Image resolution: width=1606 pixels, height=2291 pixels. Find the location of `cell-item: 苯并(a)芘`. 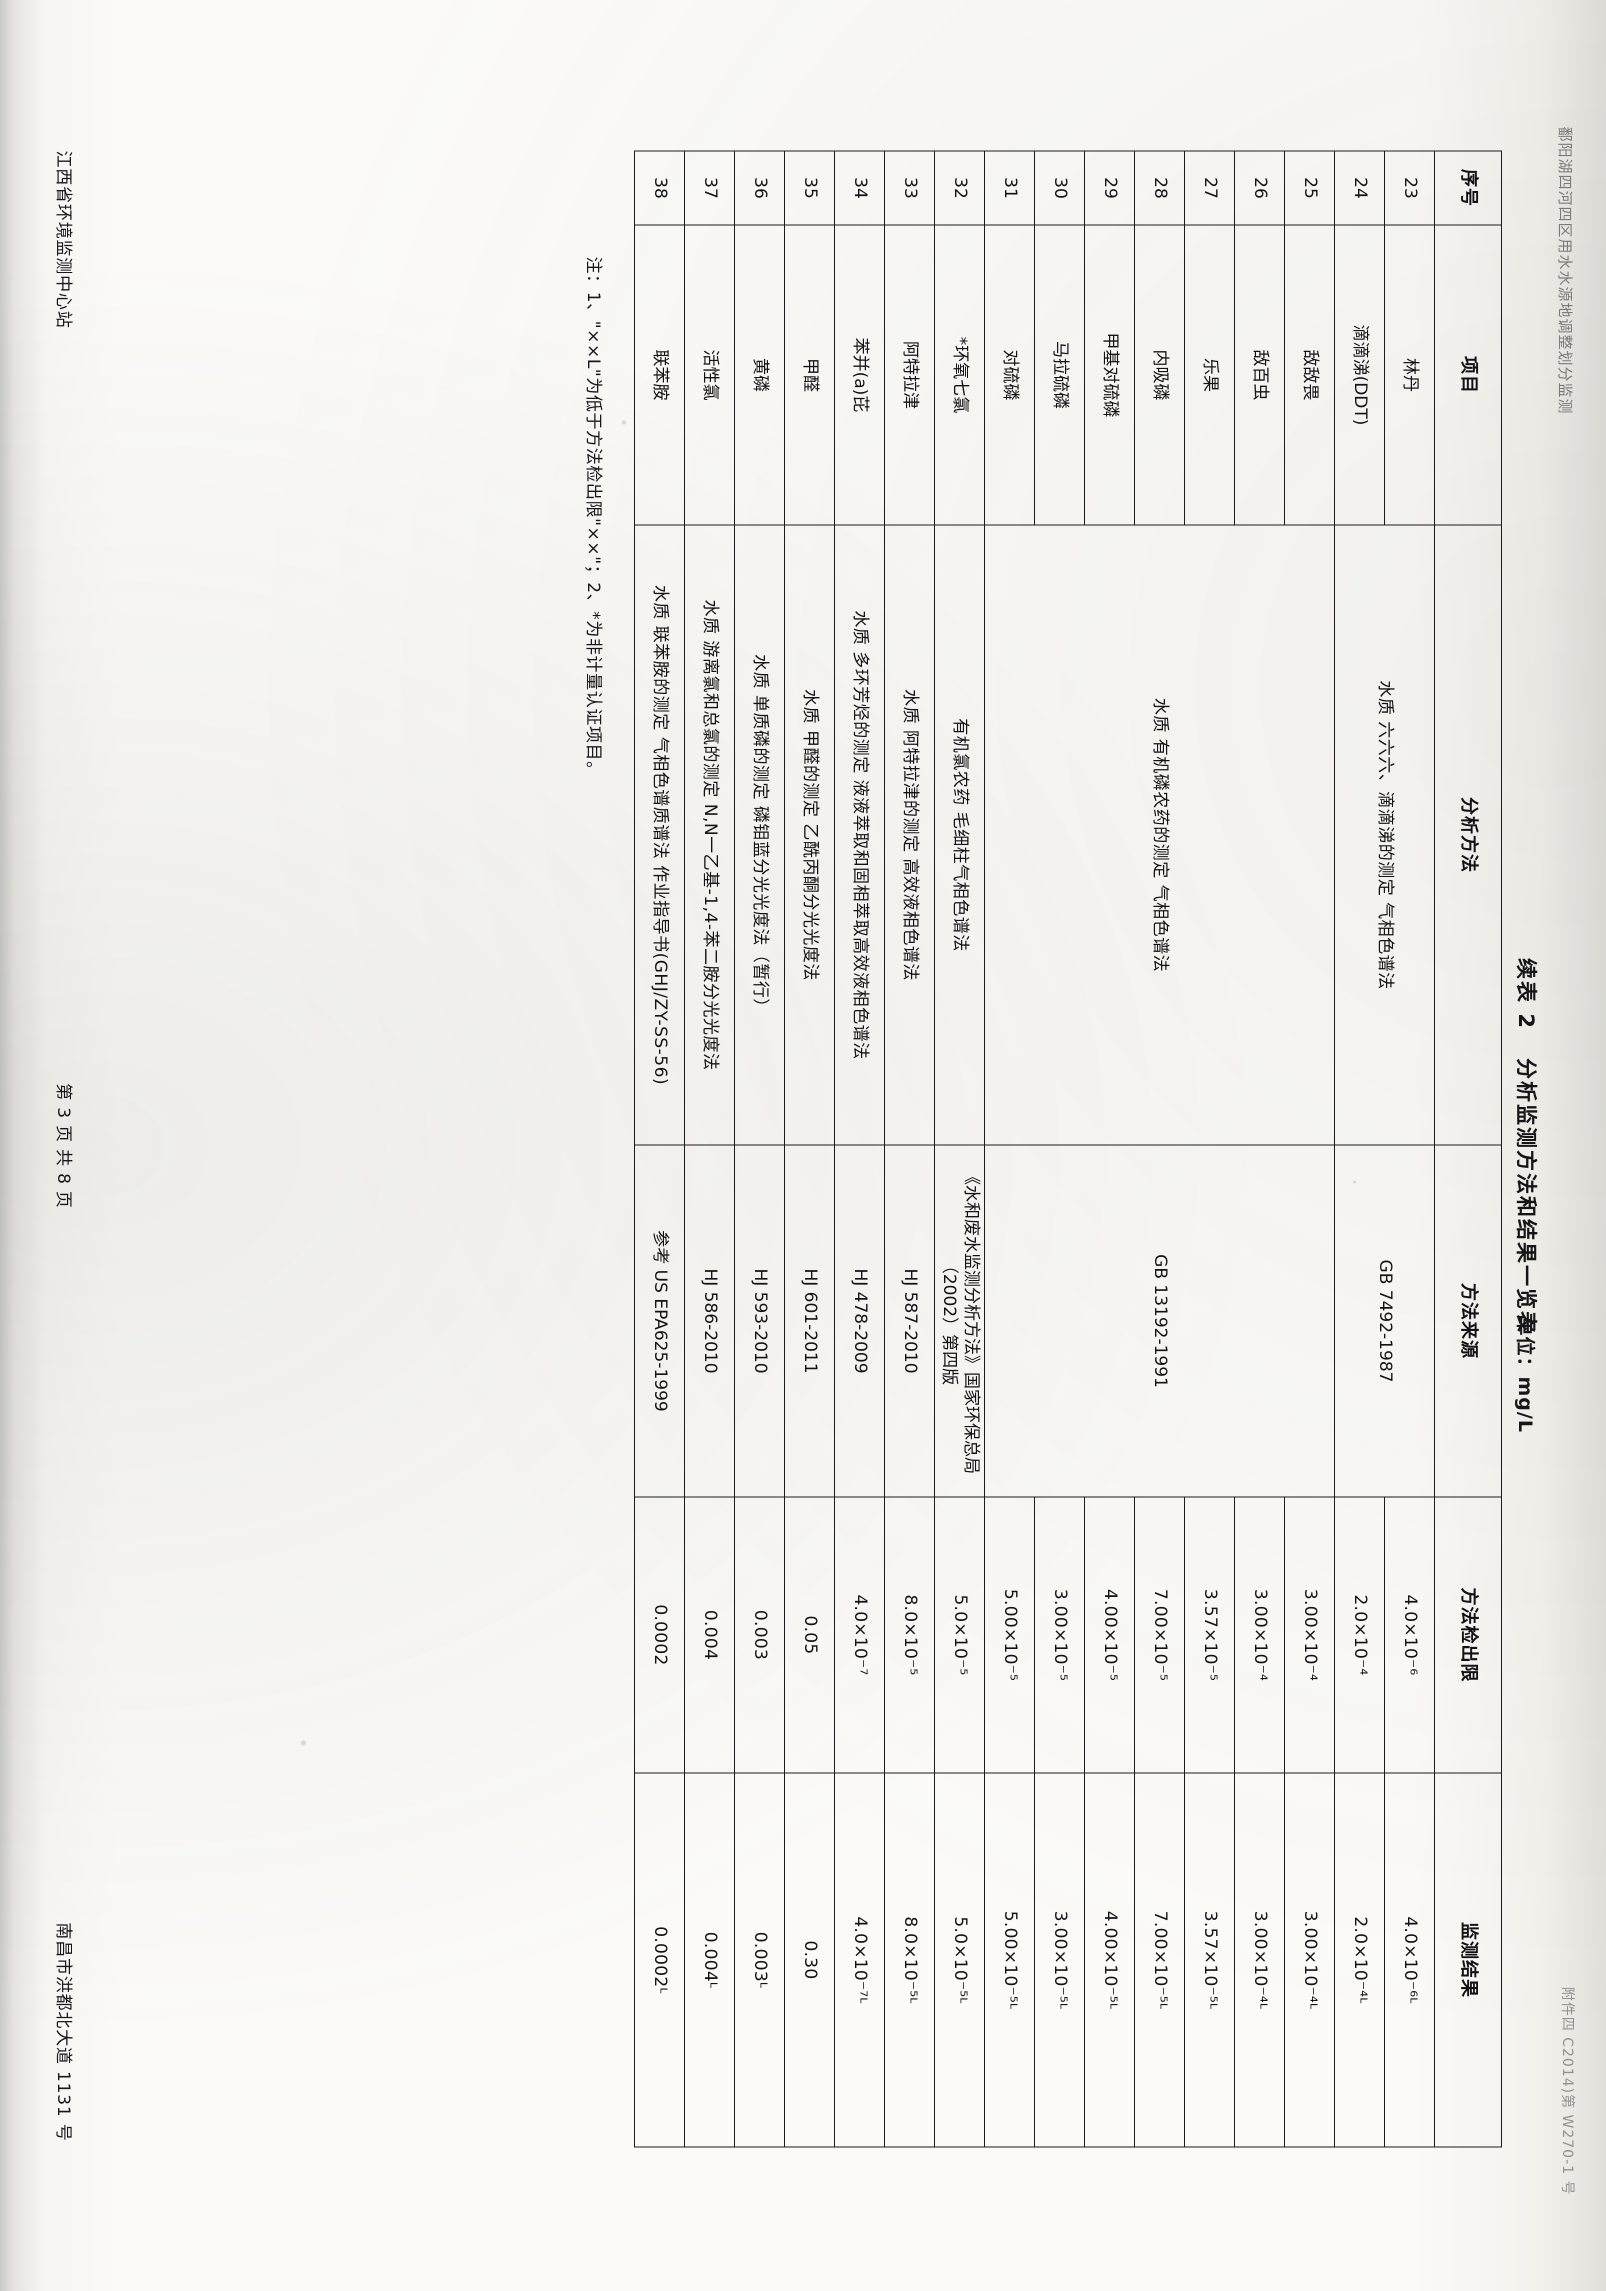

cell-item: 苯并(a)芘 is located at coordinates (859, 374).